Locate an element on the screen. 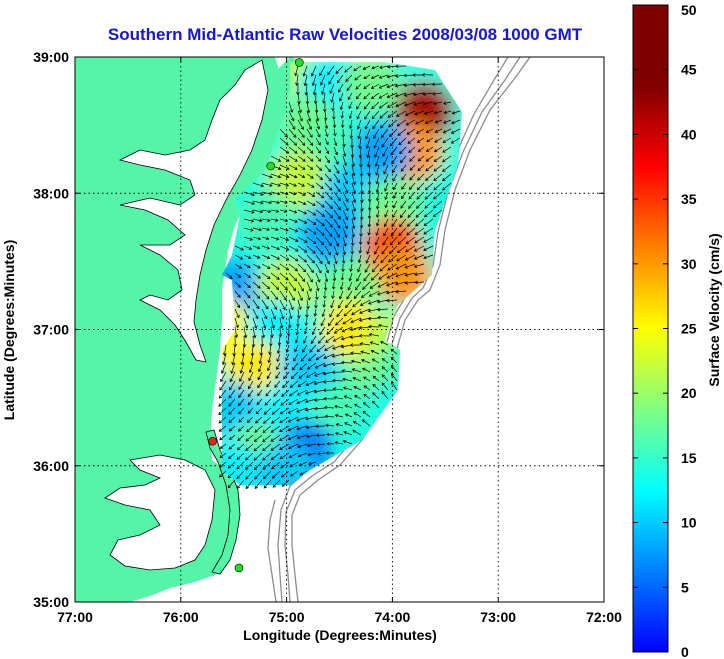  y-tick-label: 36:00 is located at coordinates (51, 466).